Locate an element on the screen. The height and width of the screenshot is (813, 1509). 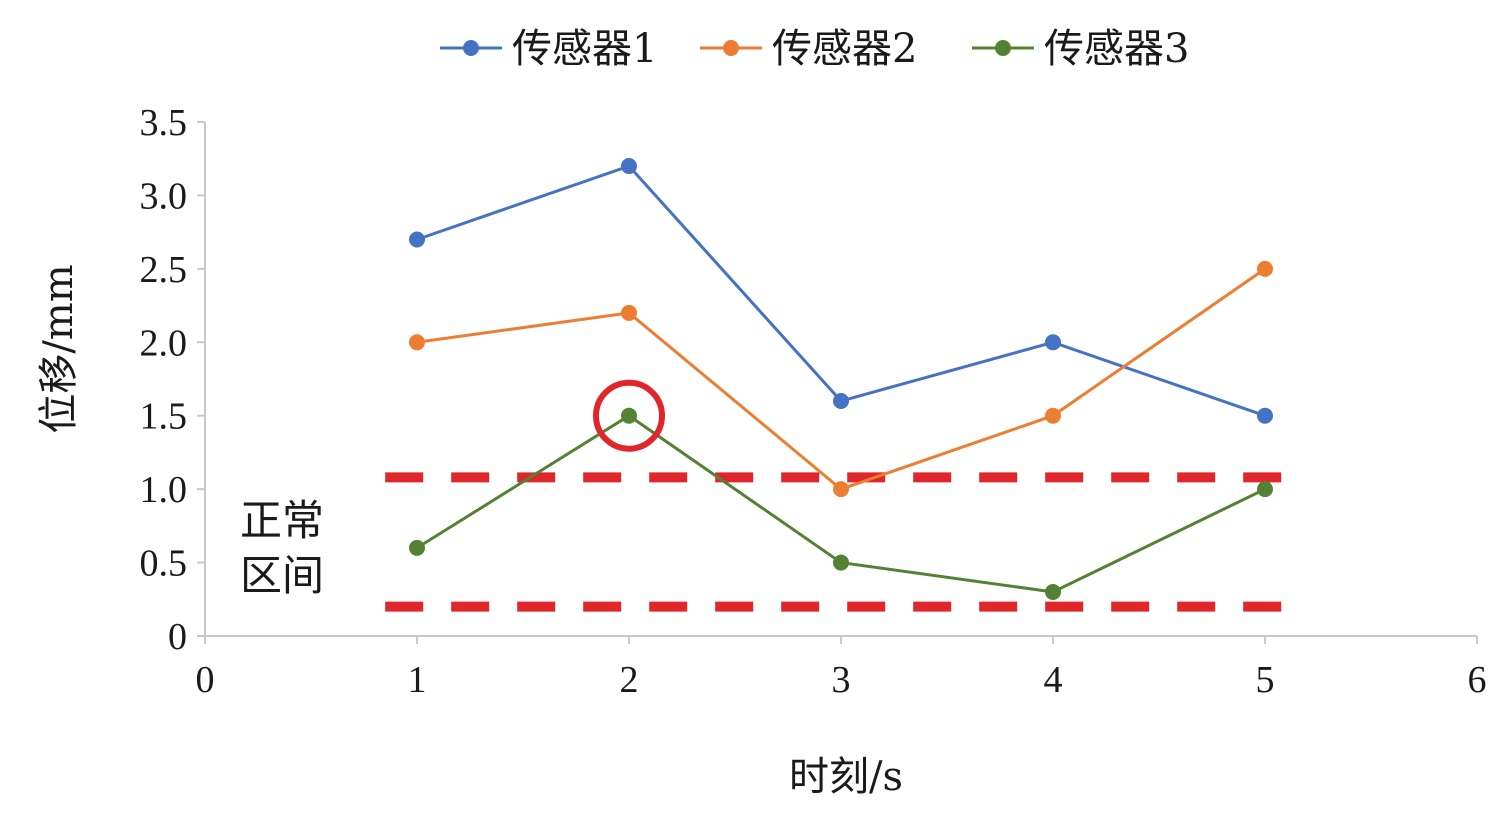
y-tick-label: 3.0 is located at coordinates (164, 196).